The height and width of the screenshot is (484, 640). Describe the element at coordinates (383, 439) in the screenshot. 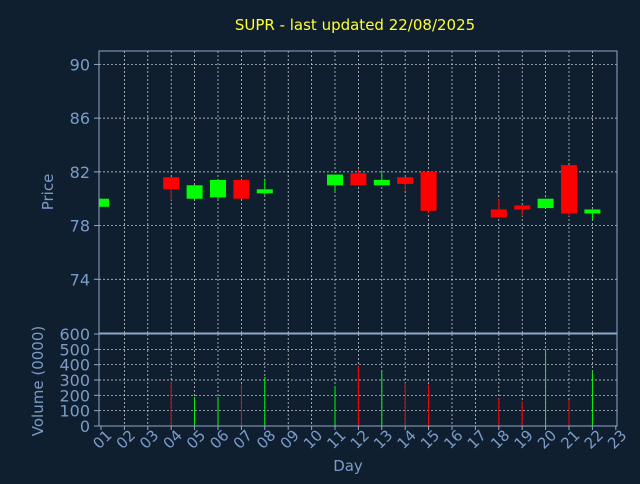

I see `x-tick-label: 13` at that location.